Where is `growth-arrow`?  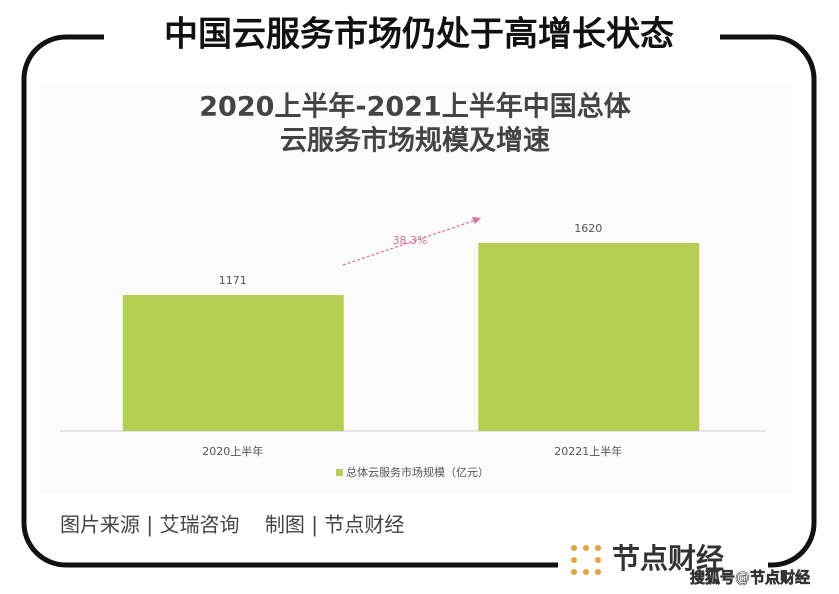
growth-arrow is located at coordinates (409, 242).